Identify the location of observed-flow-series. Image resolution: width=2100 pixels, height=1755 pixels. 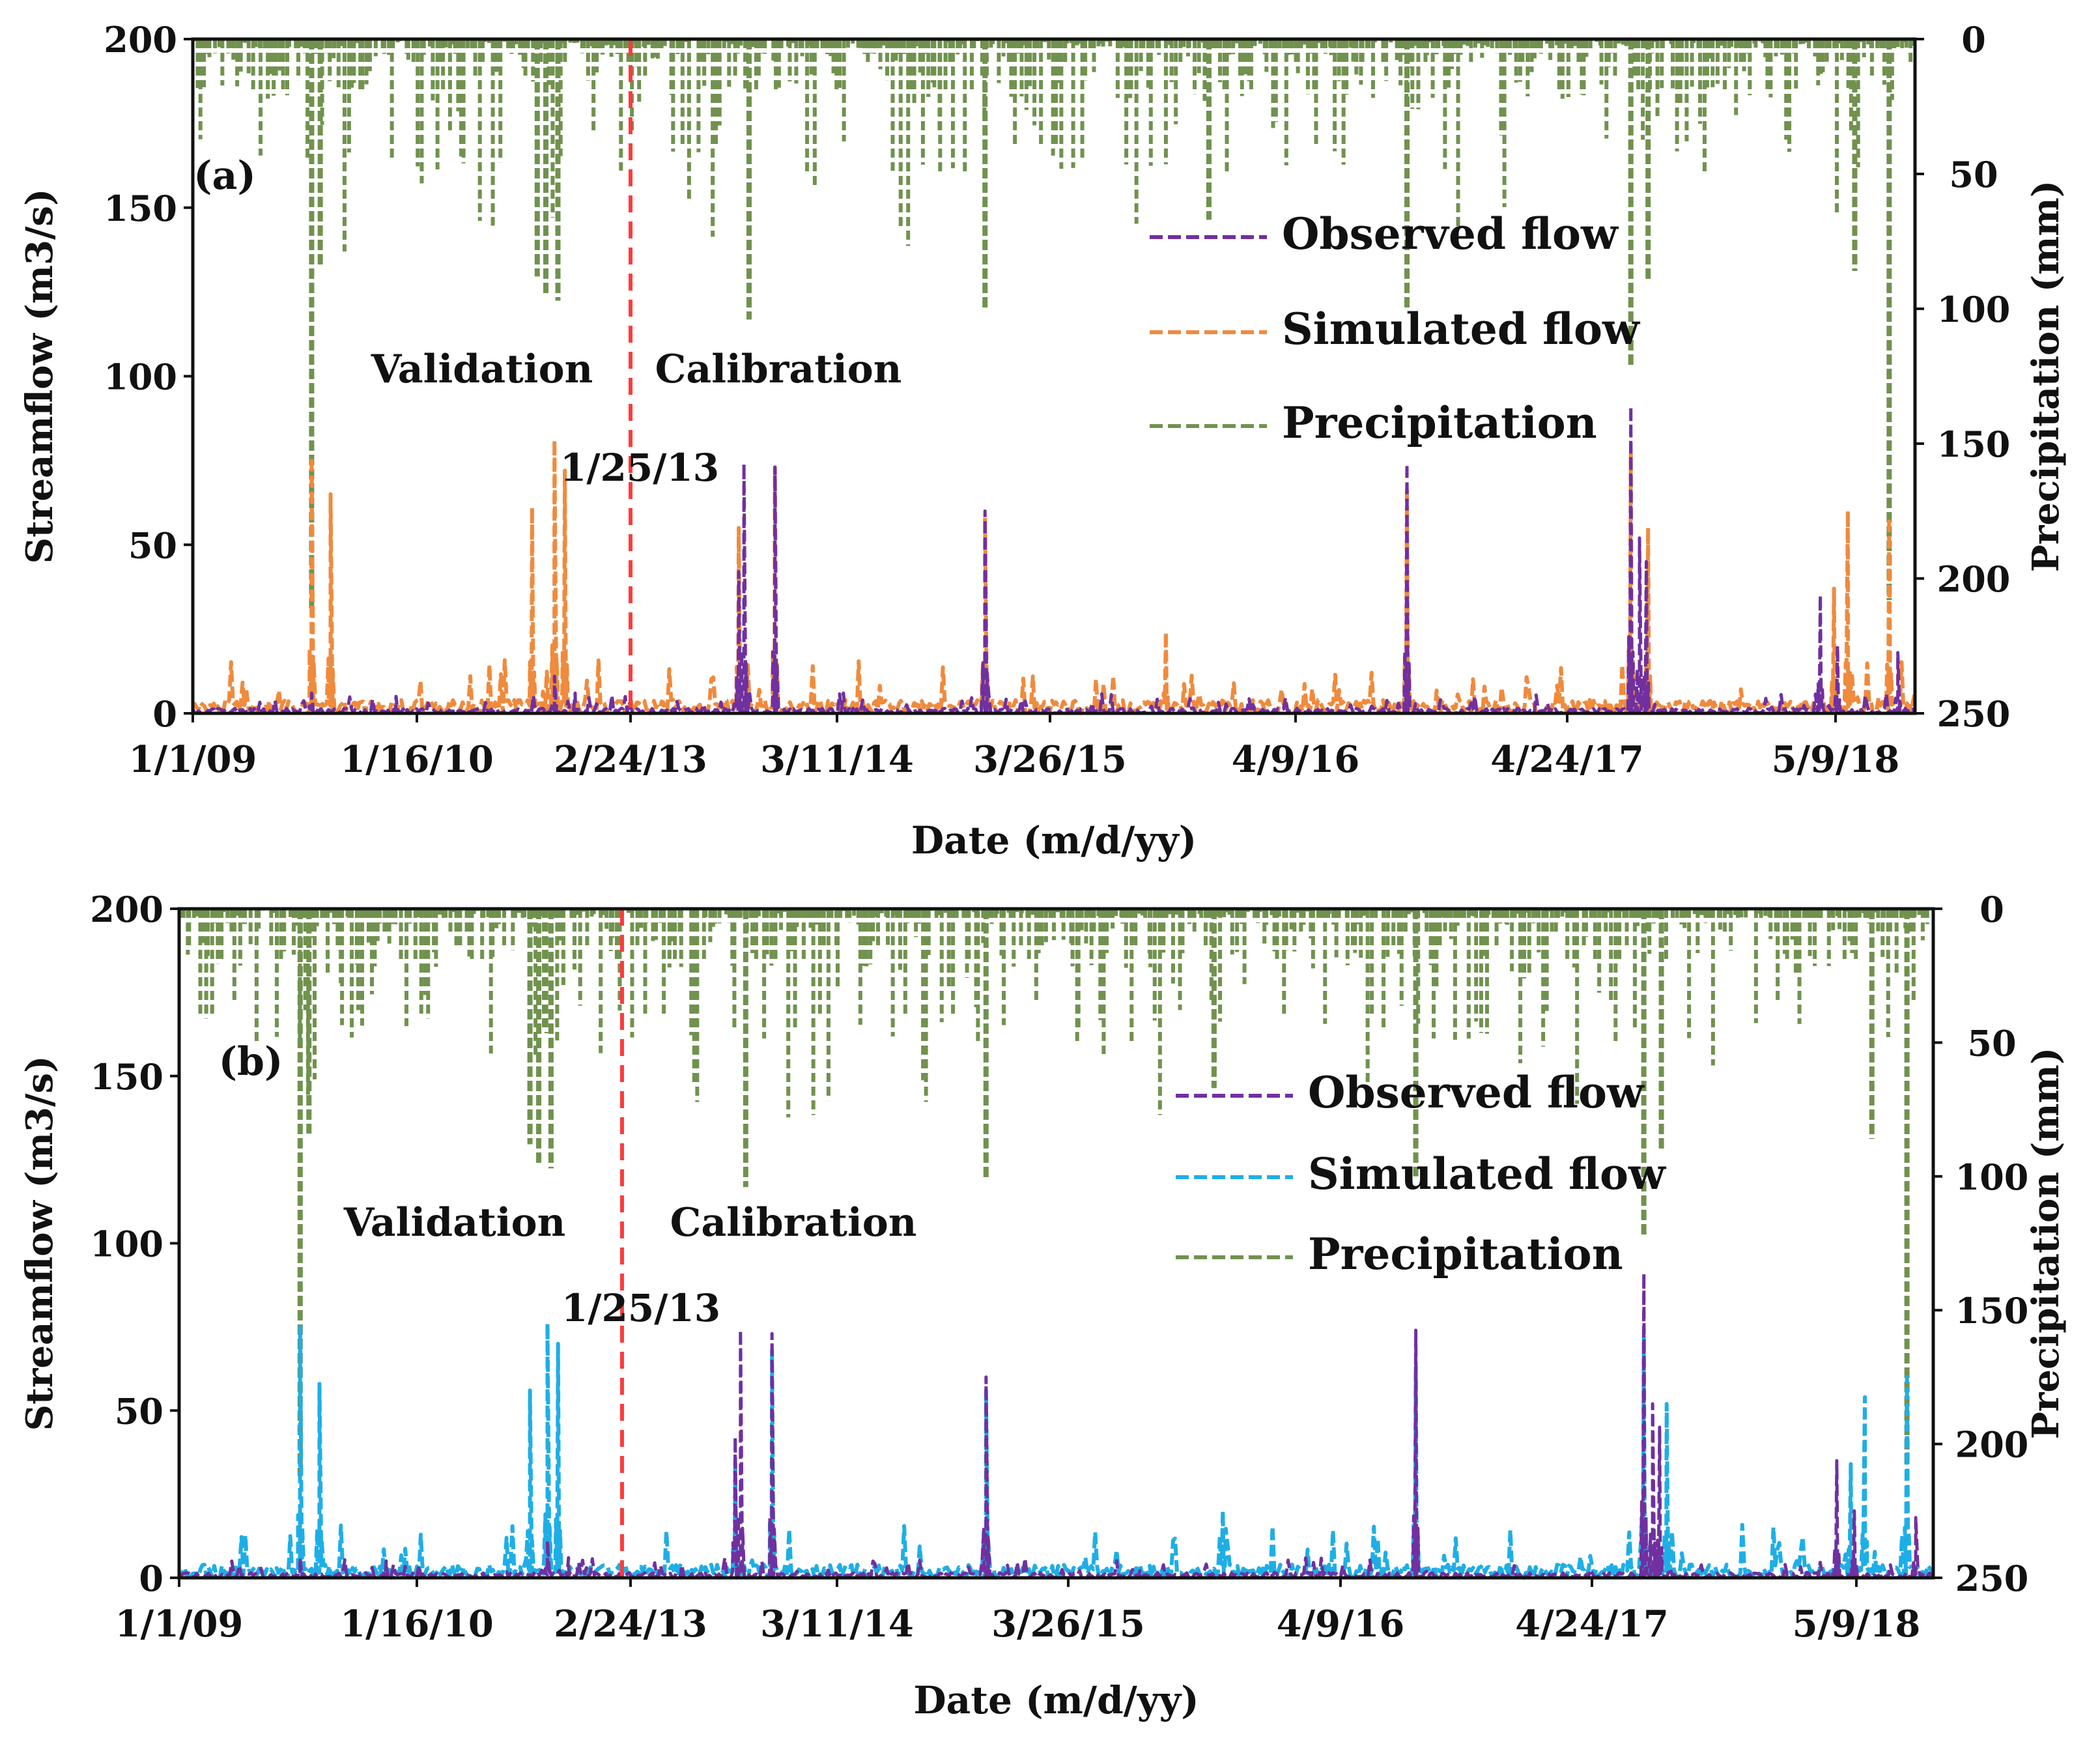
(1054, 560).